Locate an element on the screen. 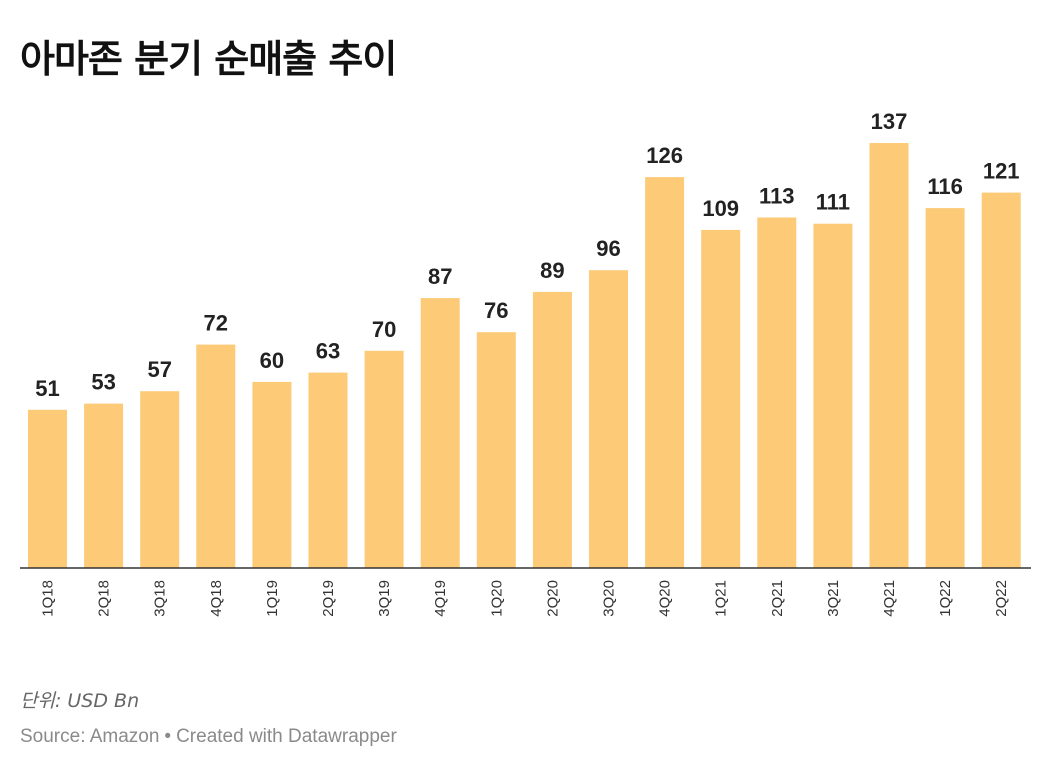 The image size is (1050, 770). value-label-3Q20: 96 is located at coordinates (608, 248).